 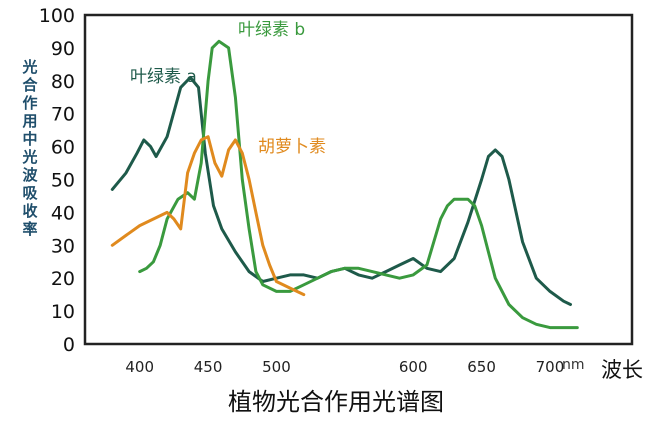 I want to click on y-tick-label: 20, so click(x=63, y=279).